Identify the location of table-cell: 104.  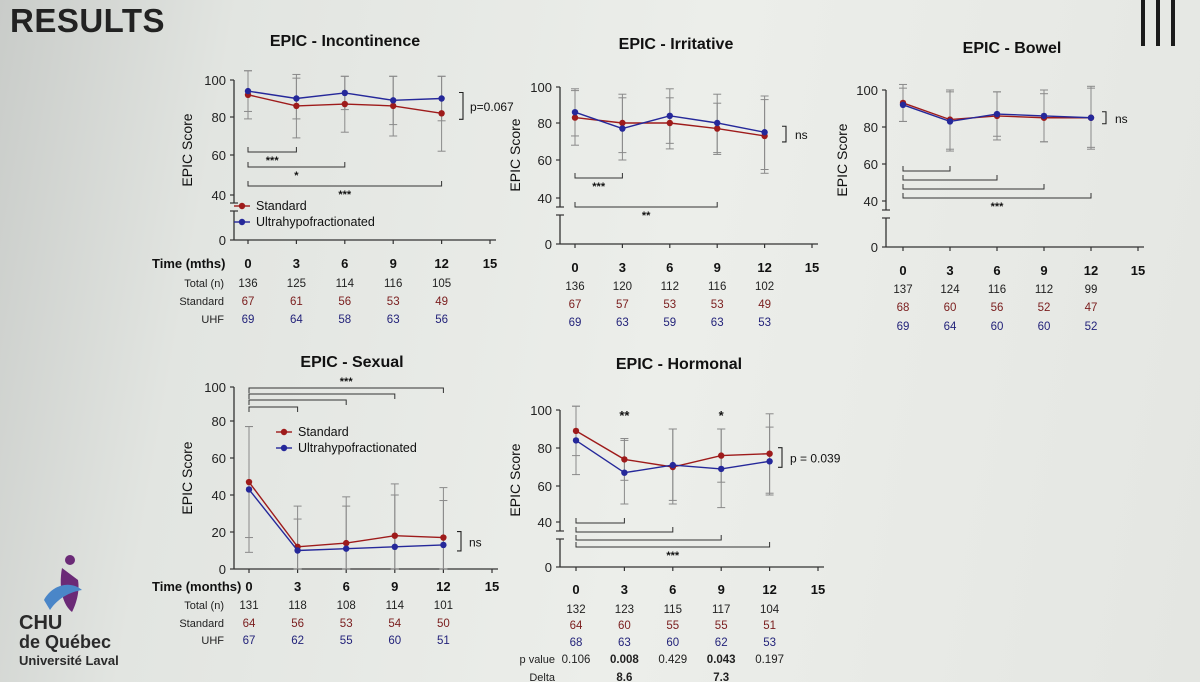
(770, 610).